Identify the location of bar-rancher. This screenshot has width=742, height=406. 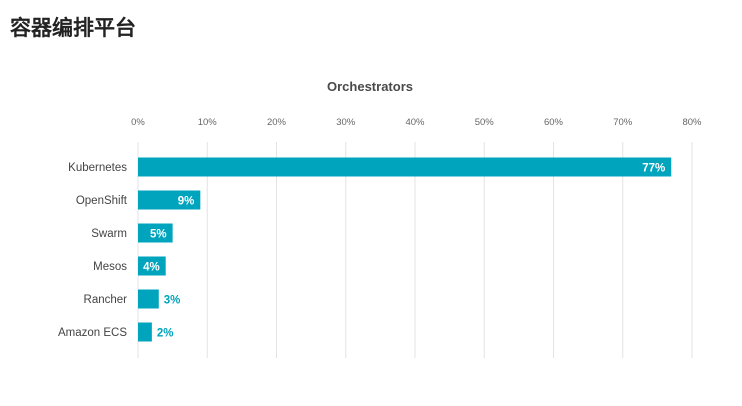
(148, 299).